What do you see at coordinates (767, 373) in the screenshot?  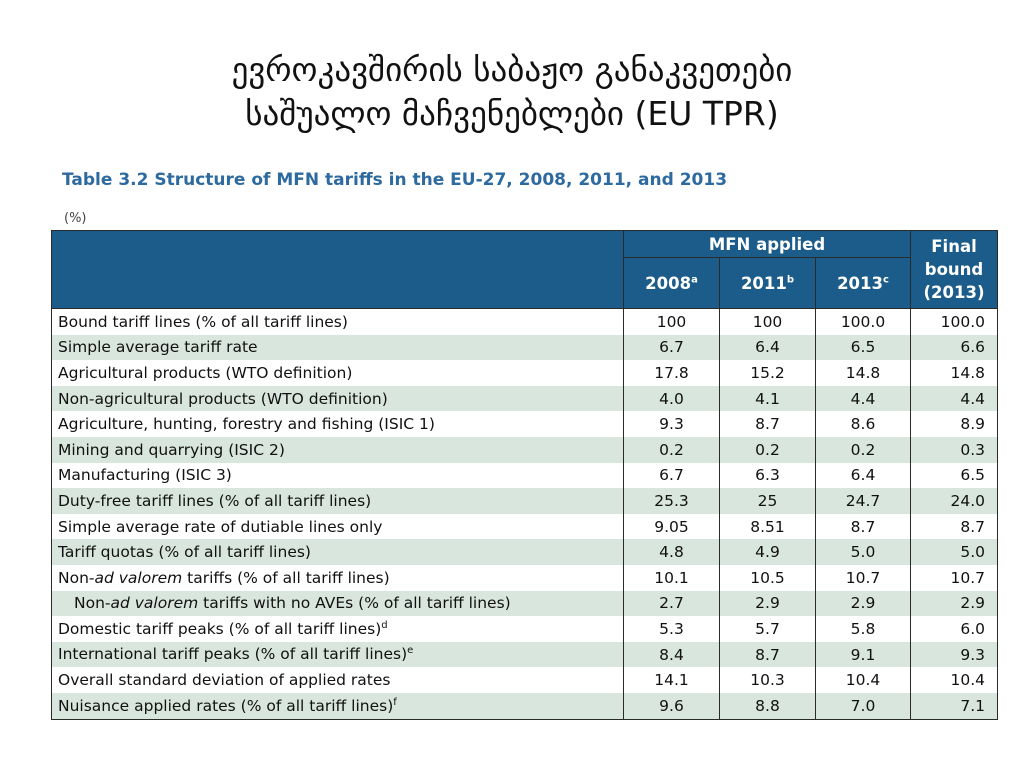 I see `value-2011: 15.2` at bounding box center [767, 373].